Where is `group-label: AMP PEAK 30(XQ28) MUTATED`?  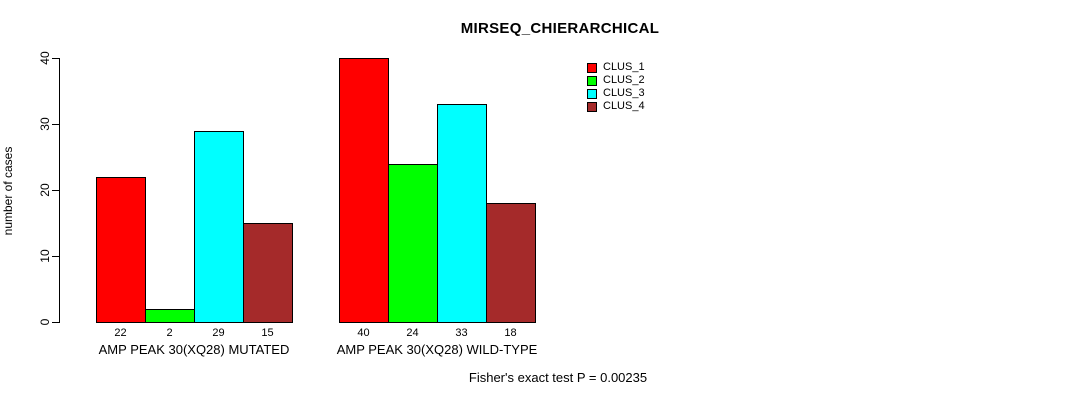
group-label: AMP PEAK 30(XQ28) MUTATED is located at coordinates (194, 349).